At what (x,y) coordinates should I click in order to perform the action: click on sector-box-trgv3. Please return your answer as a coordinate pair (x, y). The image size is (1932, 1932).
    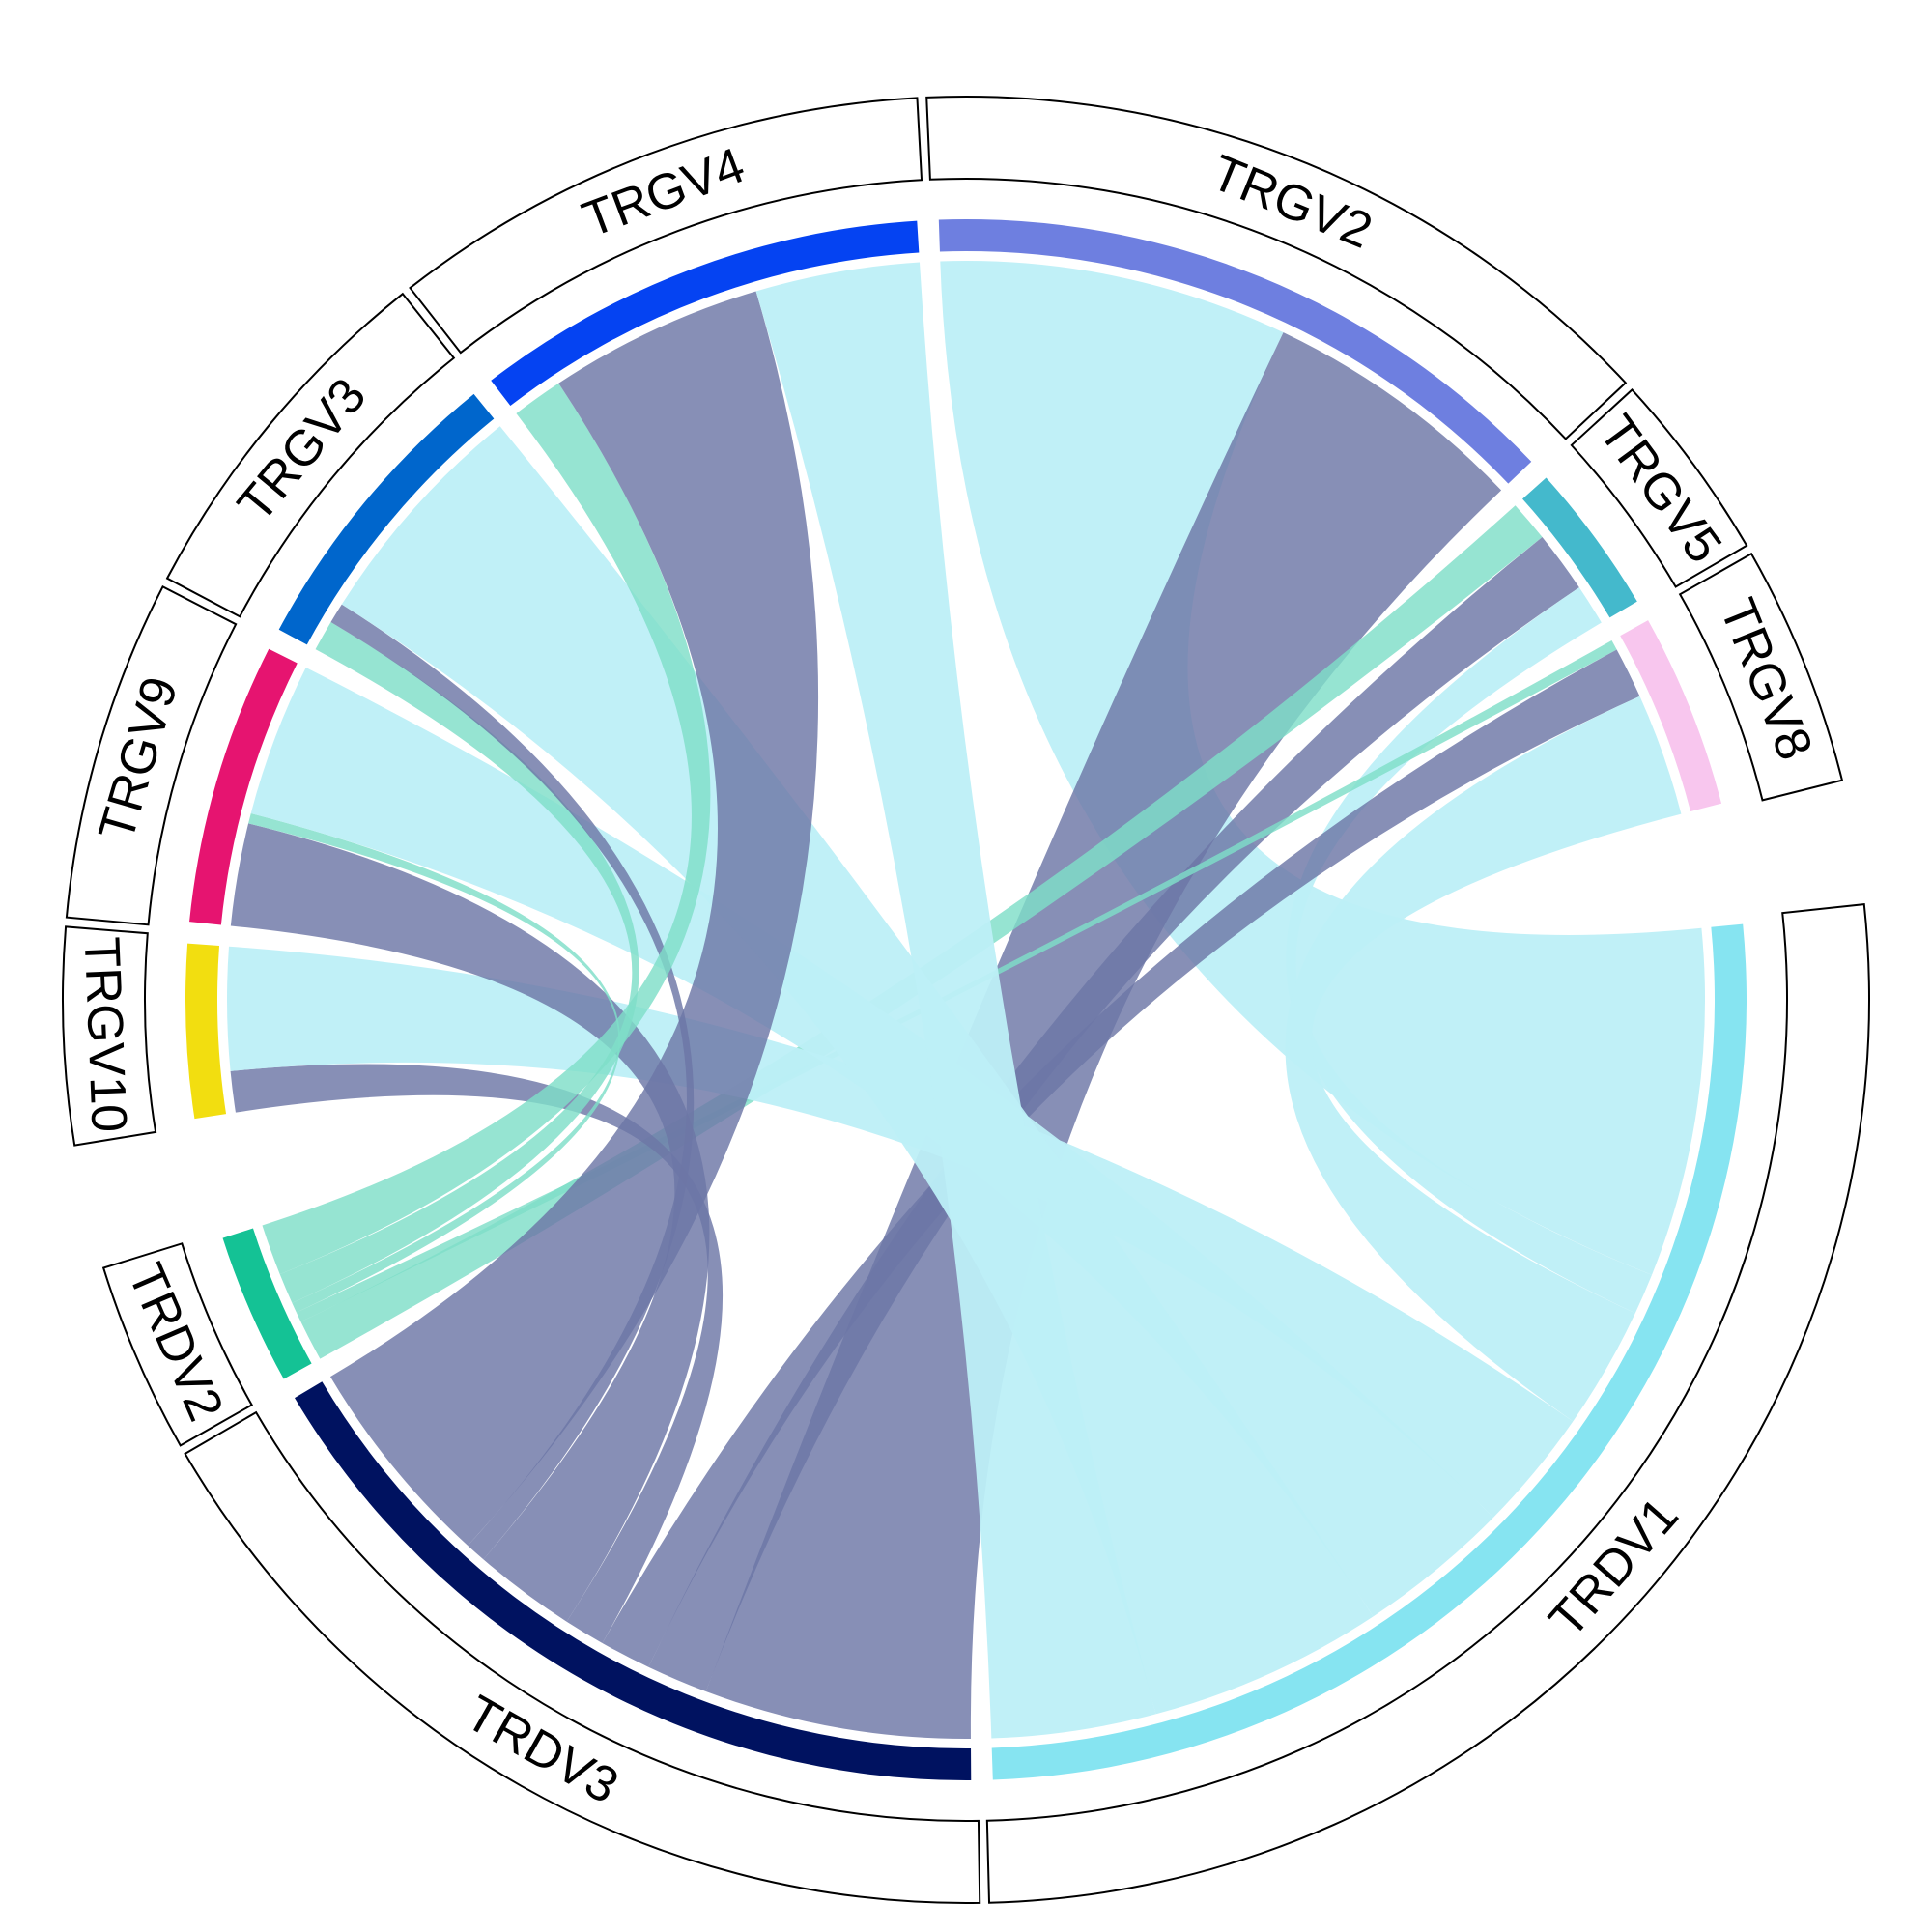
    Looking at the image, I should click on (310, 455).